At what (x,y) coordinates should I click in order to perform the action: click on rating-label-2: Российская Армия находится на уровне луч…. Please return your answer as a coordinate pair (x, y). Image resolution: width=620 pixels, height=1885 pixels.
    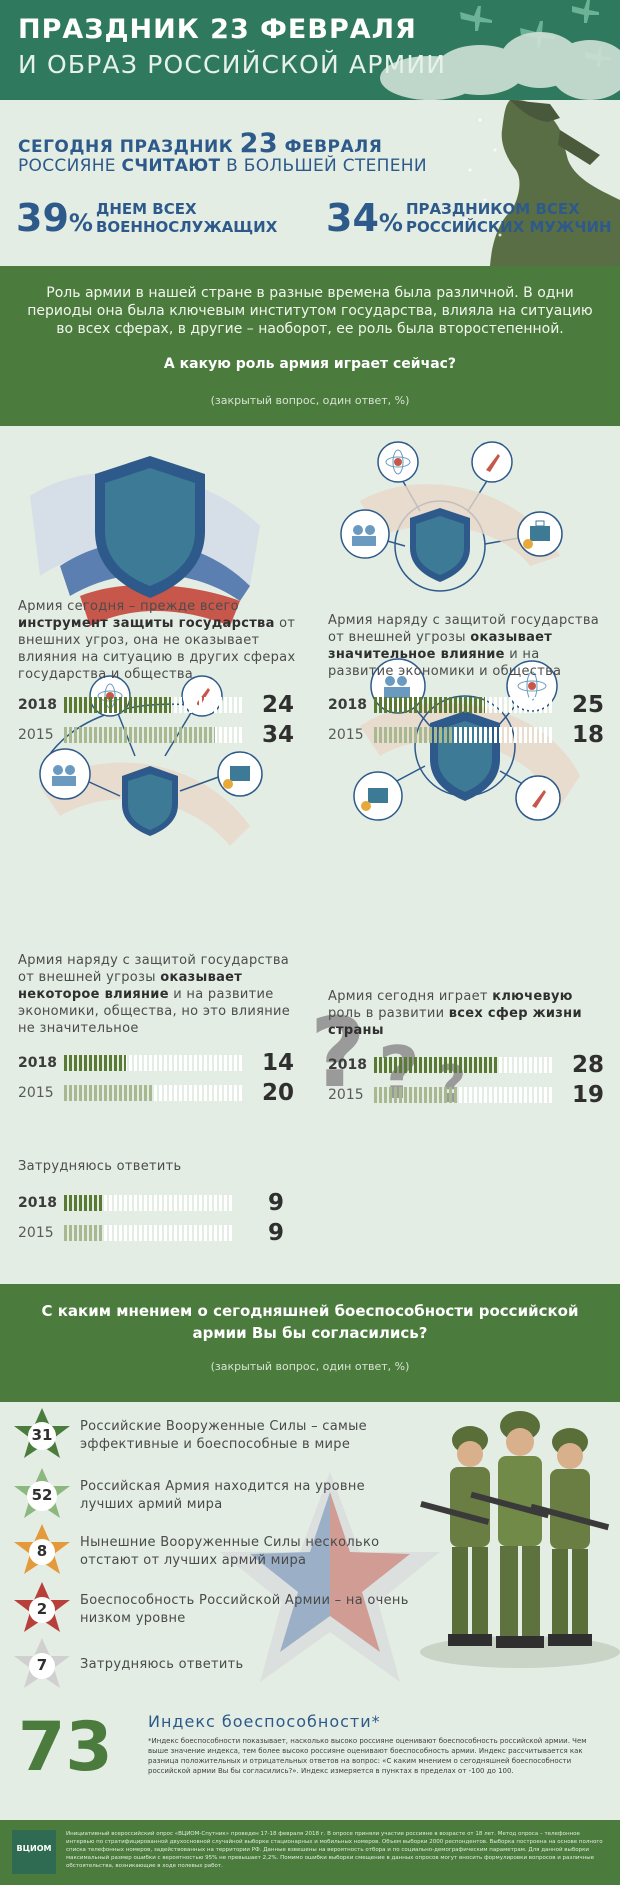
    Looking at the image, I should click on (222, 1495).